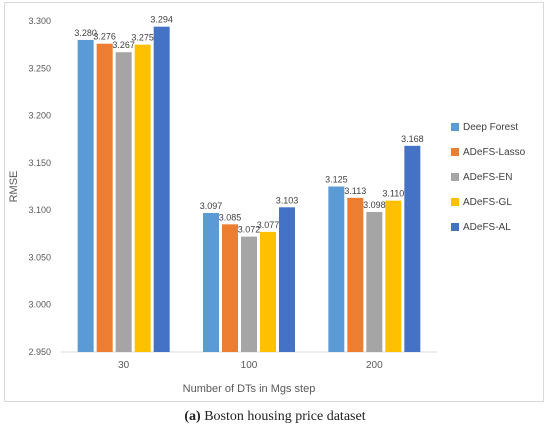  I want to click on x-tick-label: 100, so click(249, 365).